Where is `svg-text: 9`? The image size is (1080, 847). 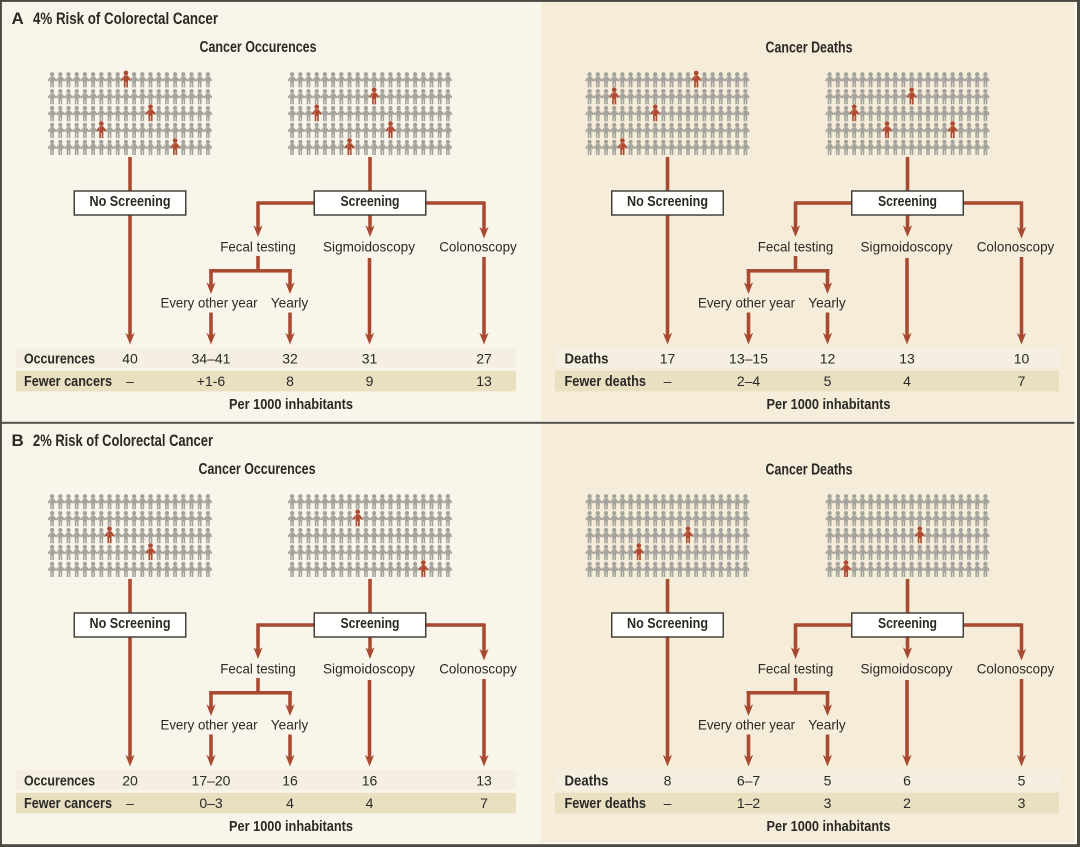
svg-text: 9 is located at coordinates (370, 381).